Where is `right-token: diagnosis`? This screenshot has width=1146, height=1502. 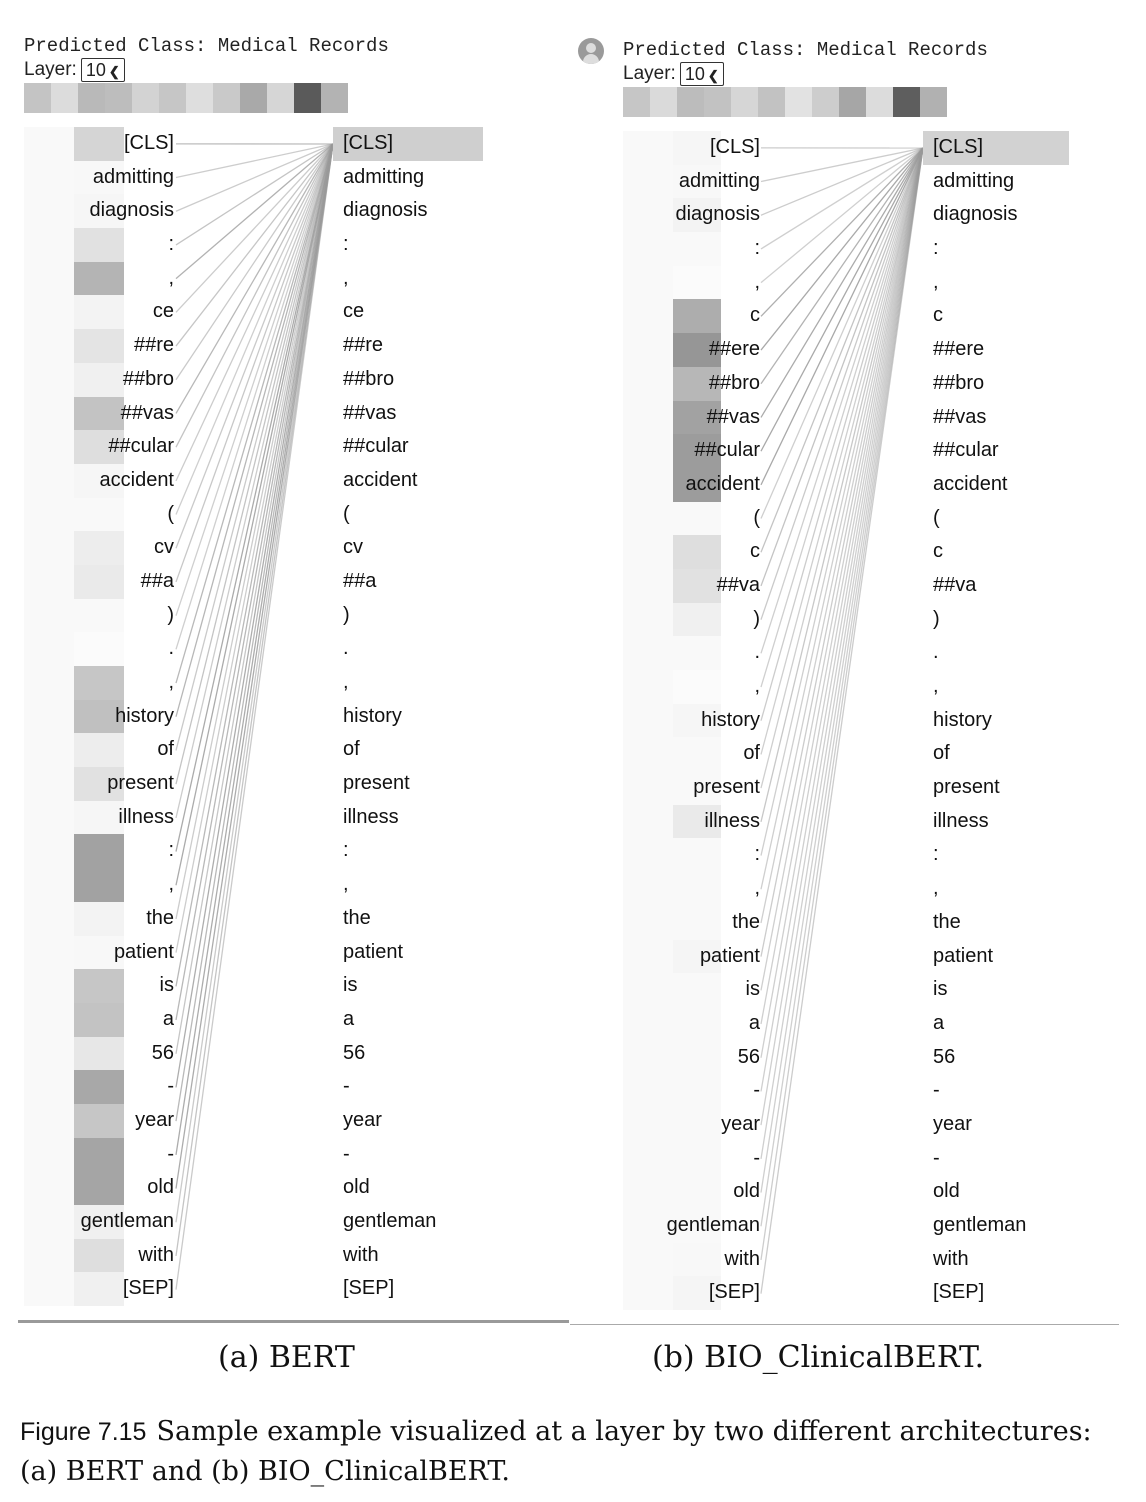 right-token: diagnosis is located at coordinates (996, 215).